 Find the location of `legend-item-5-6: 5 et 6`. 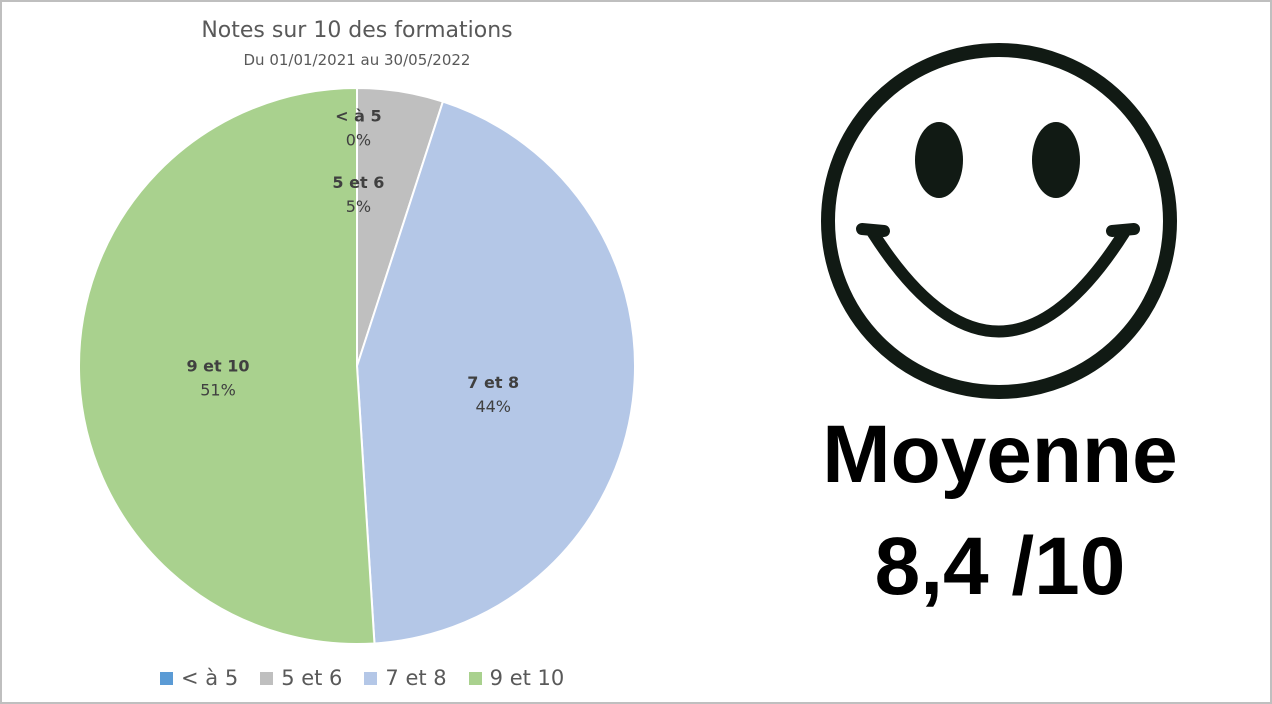

legend-item-5-6: 5 et 6 is located at coordinates (301, 678).